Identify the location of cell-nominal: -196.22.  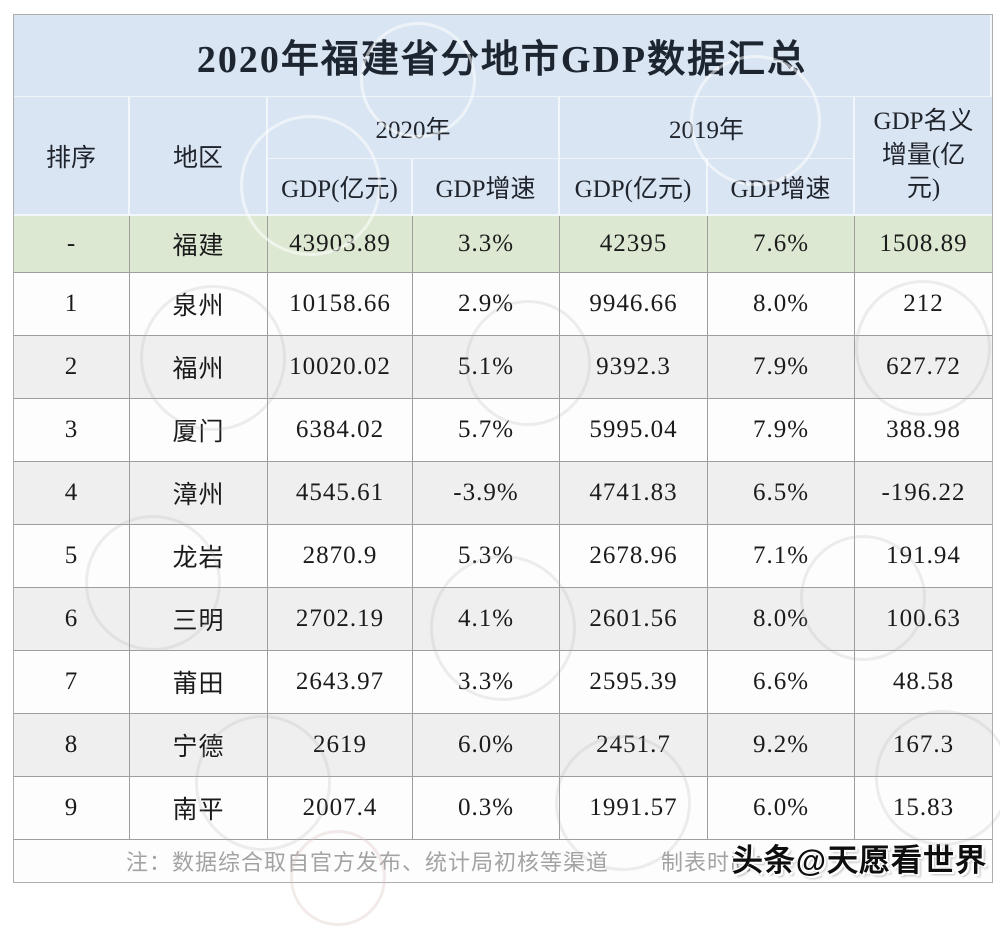
(924, 493).